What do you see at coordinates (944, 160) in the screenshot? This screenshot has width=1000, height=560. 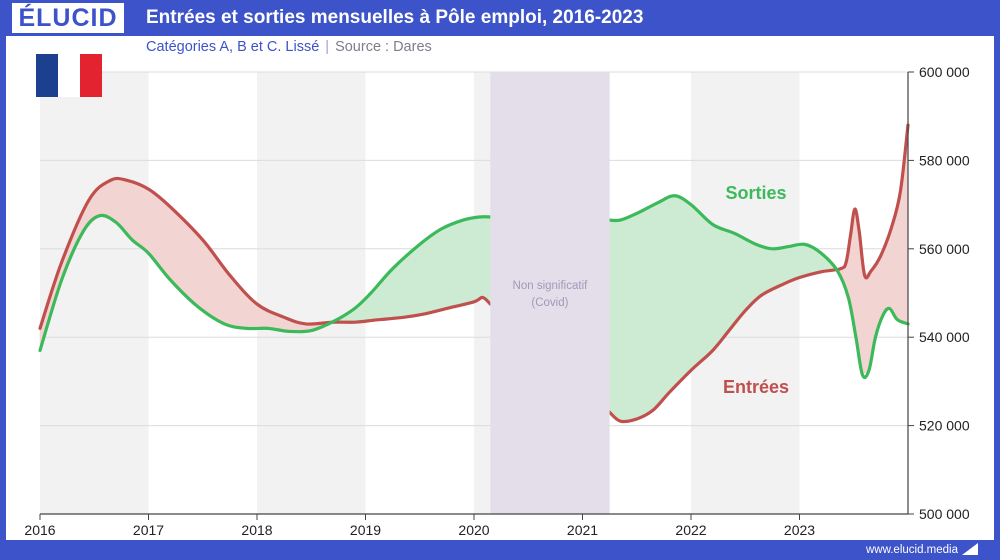 I see `y-tick-label: 580 000` at bounding box center [944, 160].